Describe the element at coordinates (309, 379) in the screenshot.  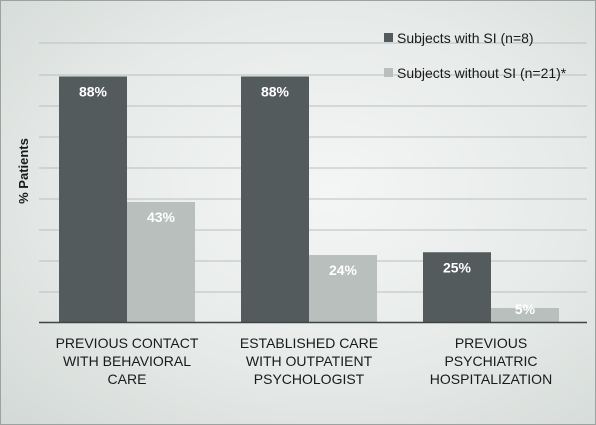
I see `category-label-2-line-3: PSYCHOLOGIST` at that location.